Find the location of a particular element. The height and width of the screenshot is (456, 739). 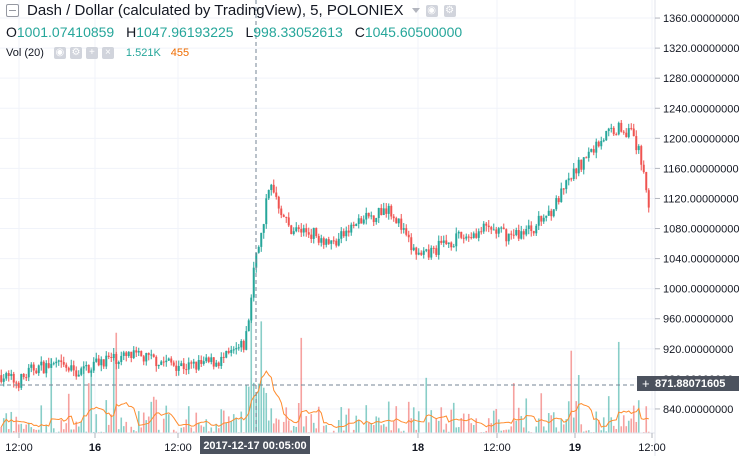

time-axis: 12:00 16 12:00 18 12:00 19 12:00 is located at coordinates (335, 443).